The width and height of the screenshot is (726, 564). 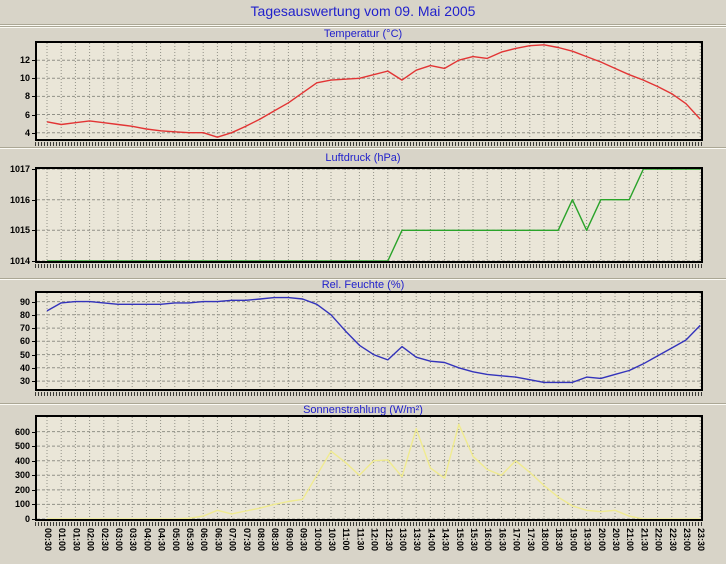 What do you see at coordinates (147, 540) in the screenshot?
I see `x-tick-label: 04:00` at bounding box center [147, 540].